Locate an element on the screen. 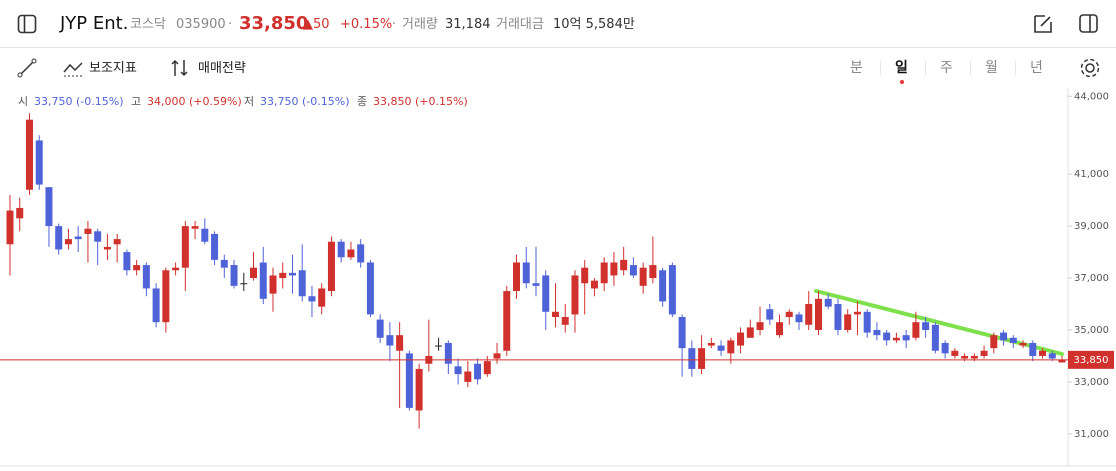  period-tab: 분 is located at coordinates (856, 68).